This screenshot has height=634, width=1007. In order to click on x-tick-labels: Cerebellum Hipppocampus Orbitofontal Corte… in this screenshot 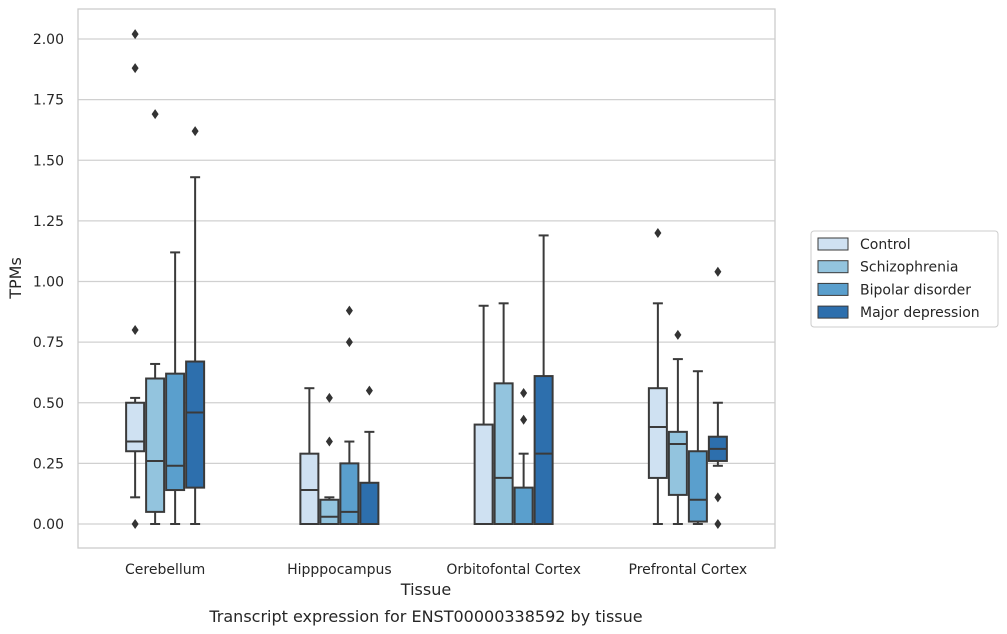, I will do `click(436, 570)`.